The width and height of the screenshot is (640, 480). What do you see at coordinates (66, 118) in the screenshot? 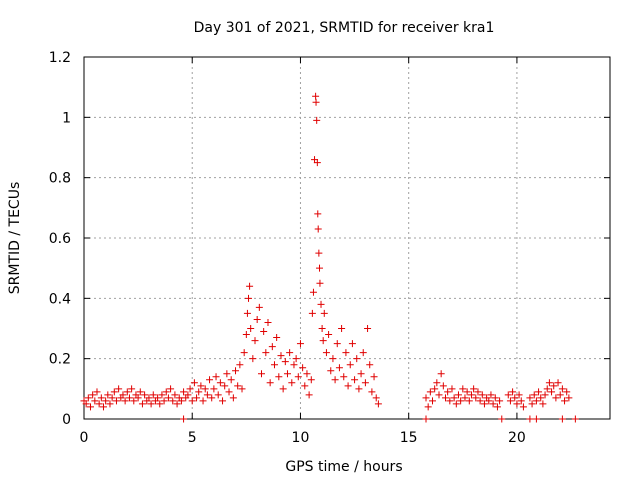
I see `y-tick-label: 1` at bounding box center [66, 118].